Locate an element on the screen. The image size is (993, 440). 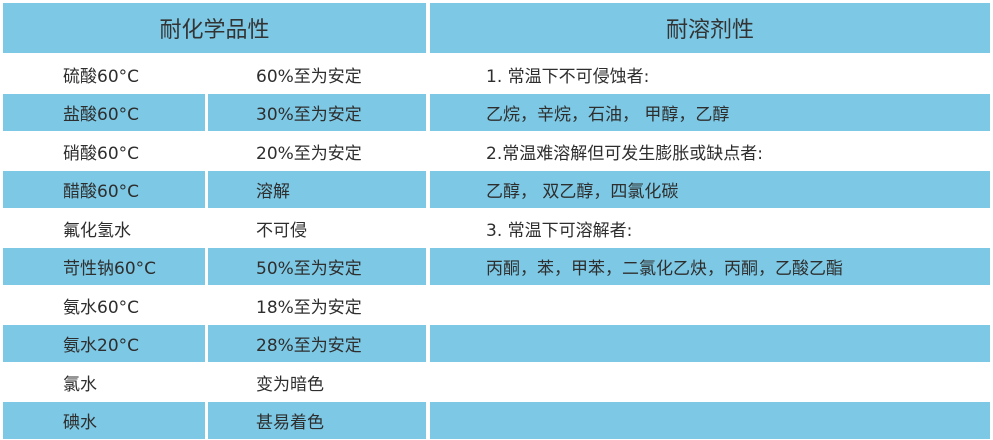
solvent-cell: 1. 常温下不可侵蚀者: is located at coordinates (568, 76).